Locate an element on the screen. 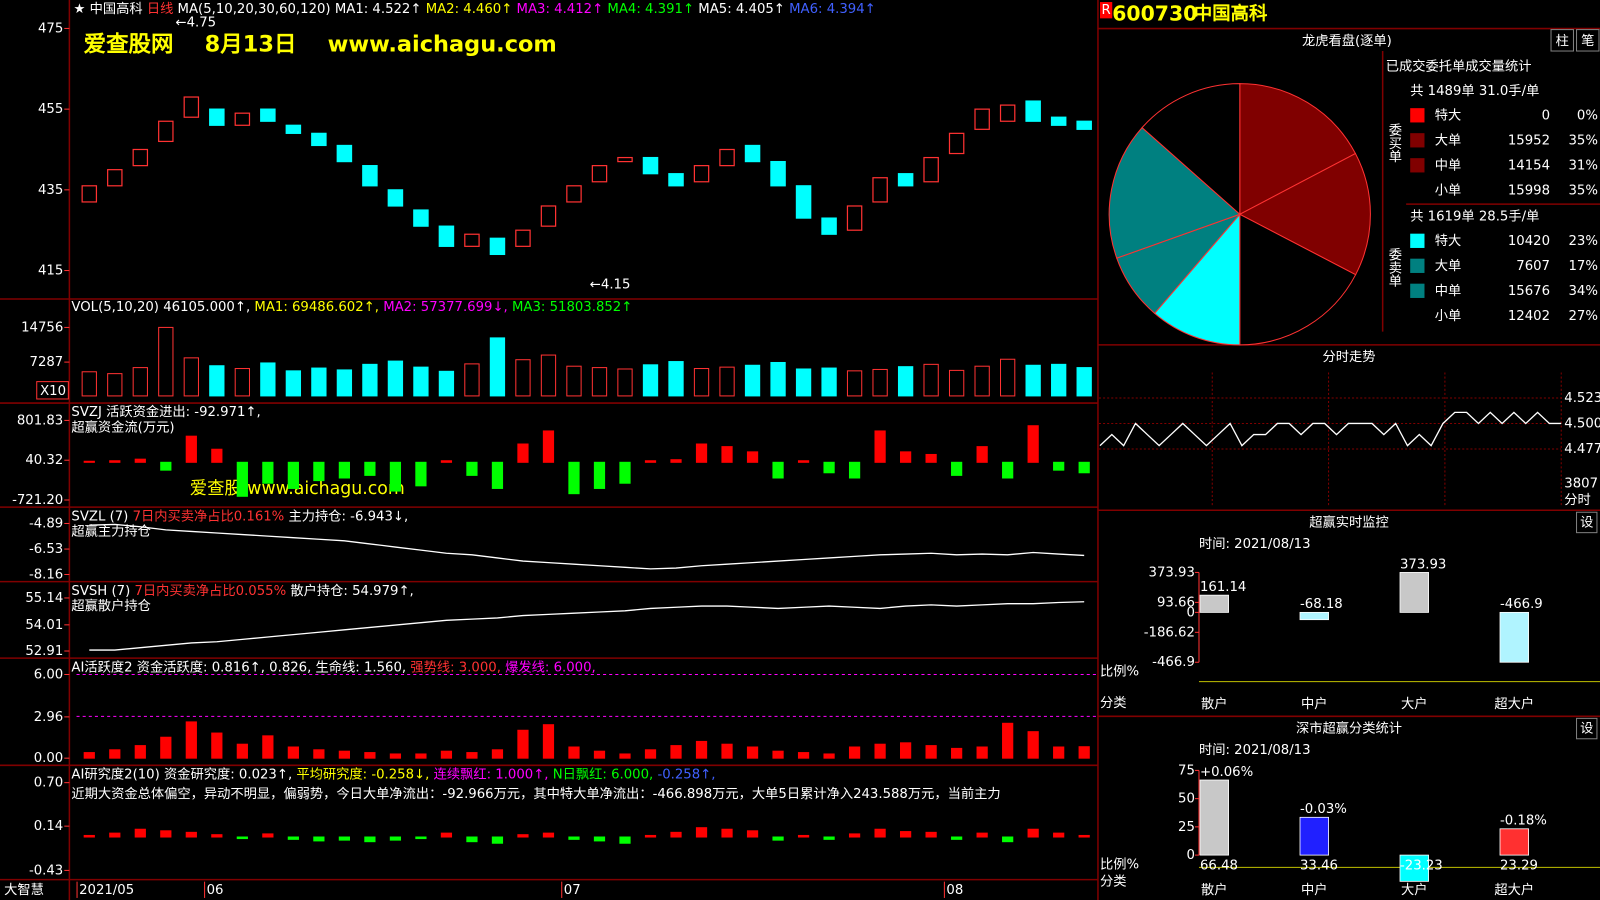 This screenshot has width=1600, height=900. time-label: 时间: 2021/08/13 is located at coordinates (1255, 750).